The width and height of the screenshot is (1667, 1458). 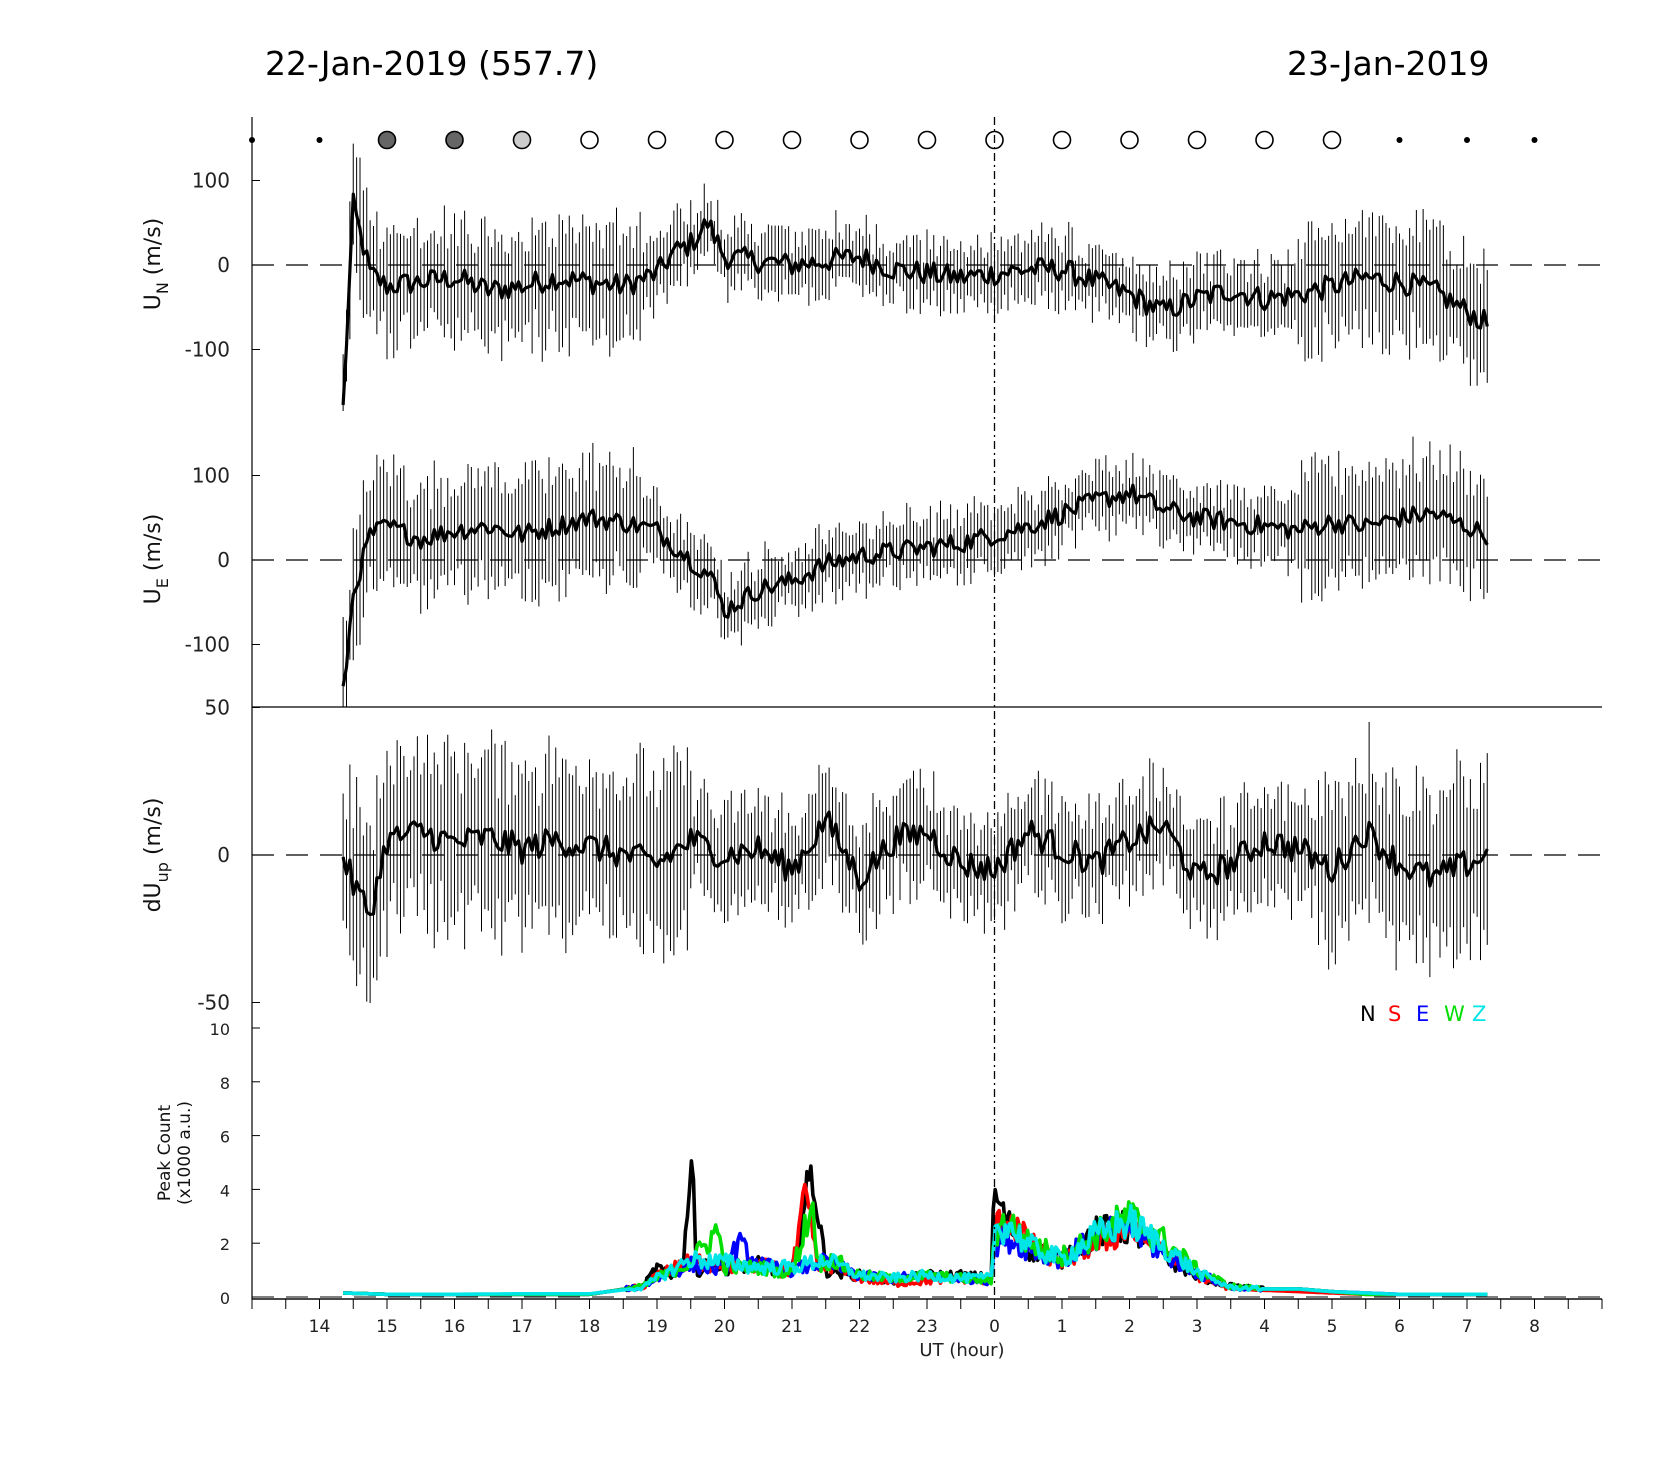 I want to click on x-tick-label: 3, so click(x=1197, y=1327).